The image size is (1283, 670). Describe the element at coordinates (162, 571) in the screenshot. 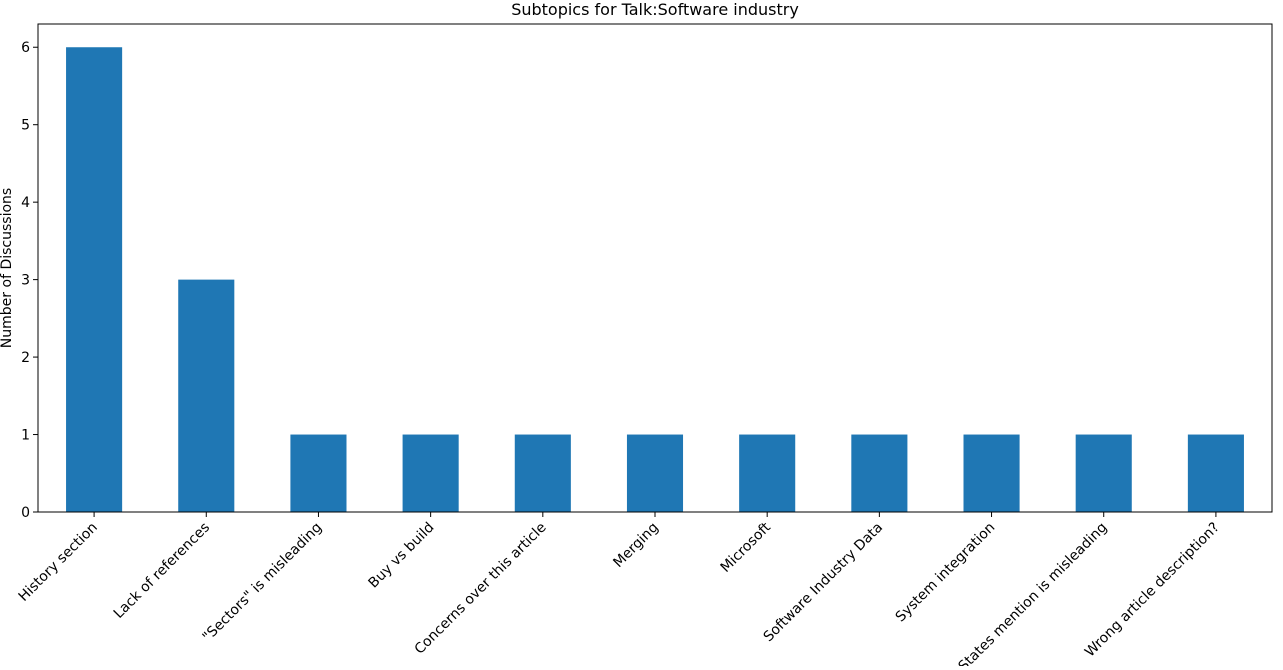

I see `x-tick-label: Lack of references` at that location.